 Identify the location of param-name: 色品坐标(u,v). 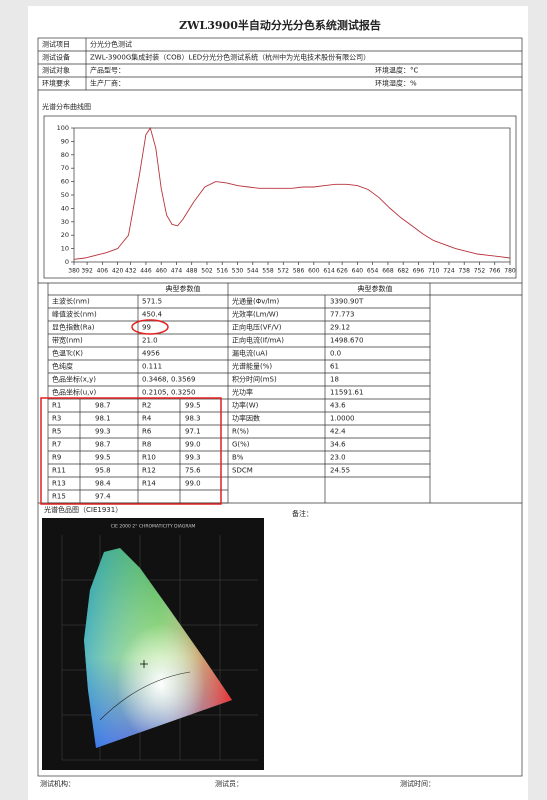
(74, 392).